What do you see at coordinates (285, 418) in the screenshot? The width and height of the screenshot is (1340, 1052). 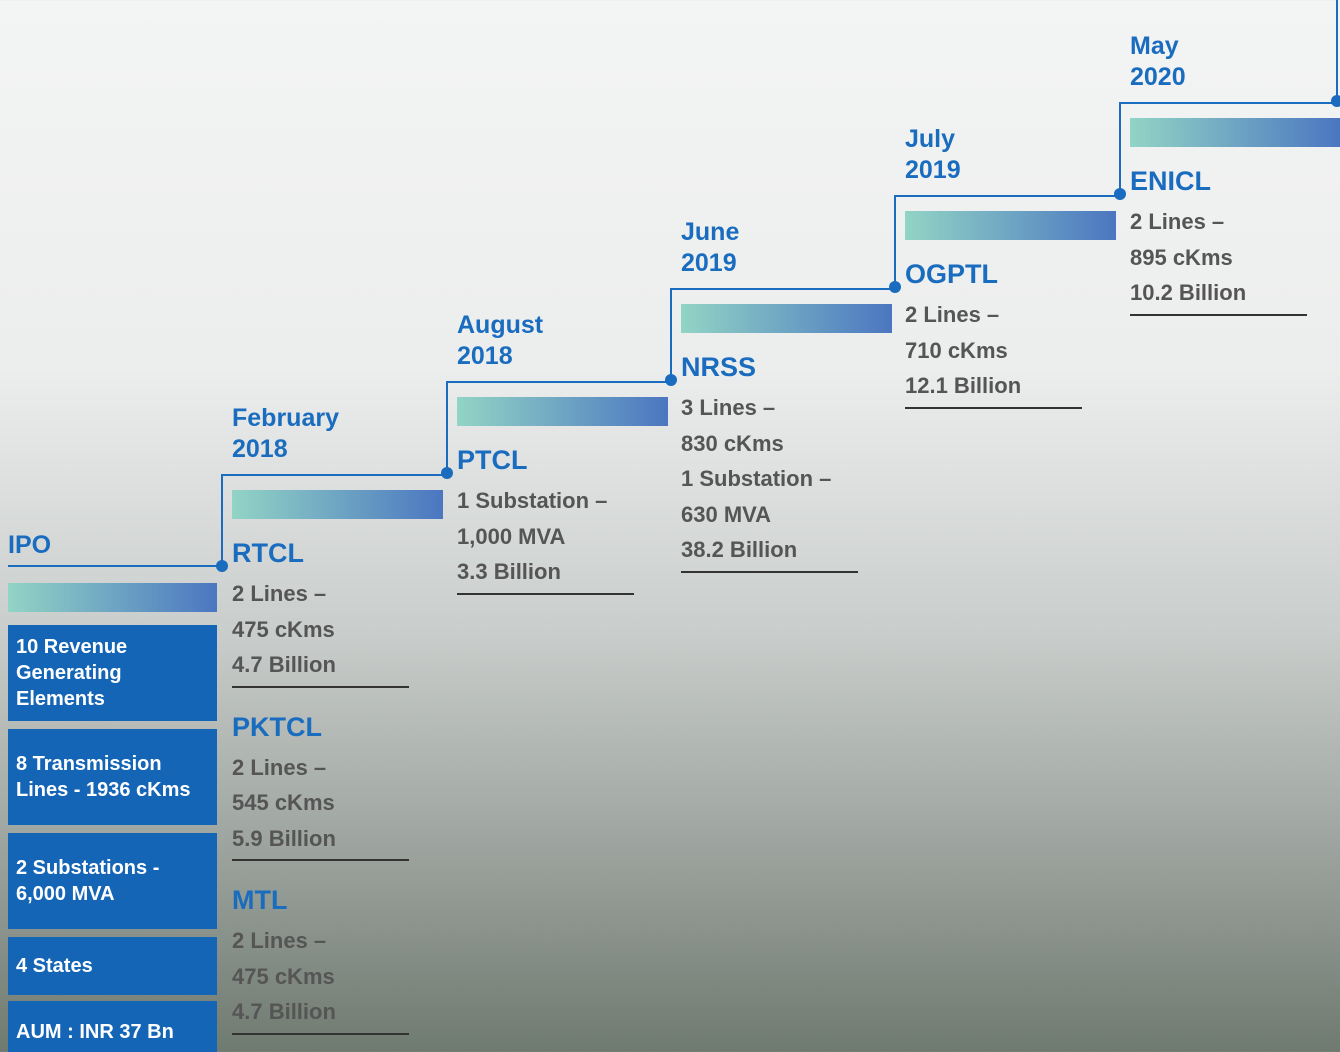 I see `milestone-date: February` at bounding box center [285, 418].